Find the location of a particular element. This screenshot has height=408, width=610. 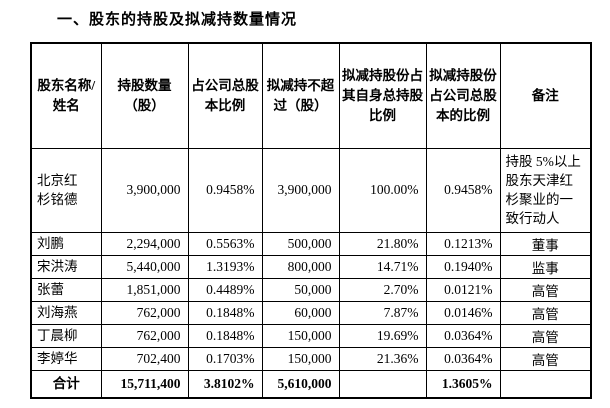

cell-shareholder-name: 李婷华 is located at coordinates (66, 358).